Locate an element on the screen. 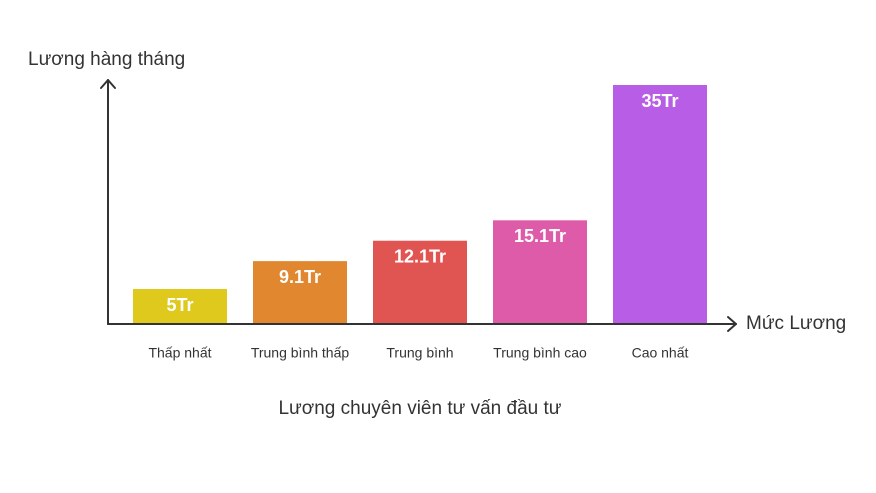 The width and height of the screenshot is (876, 493). value-label: 35Tr is located at coordinates (659, 101).